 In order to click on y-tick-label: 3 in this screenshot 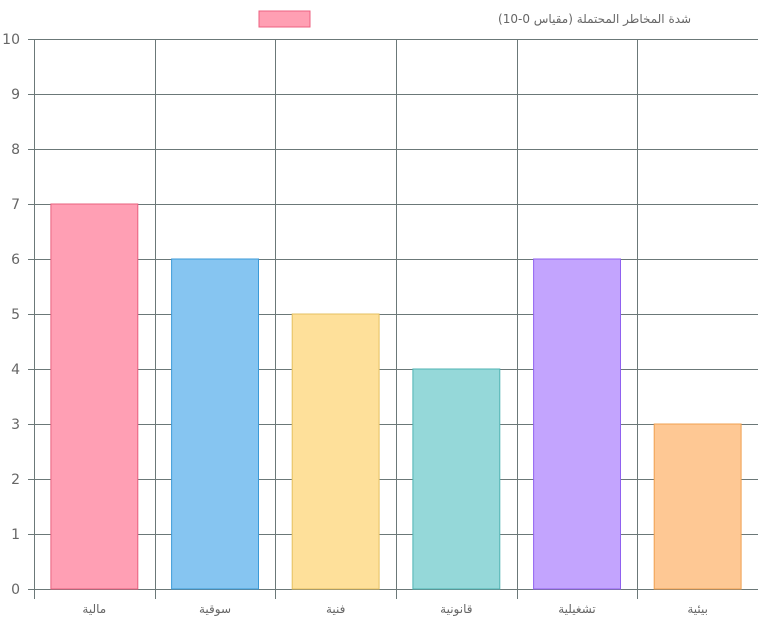, I will do `click(15, 425)`.